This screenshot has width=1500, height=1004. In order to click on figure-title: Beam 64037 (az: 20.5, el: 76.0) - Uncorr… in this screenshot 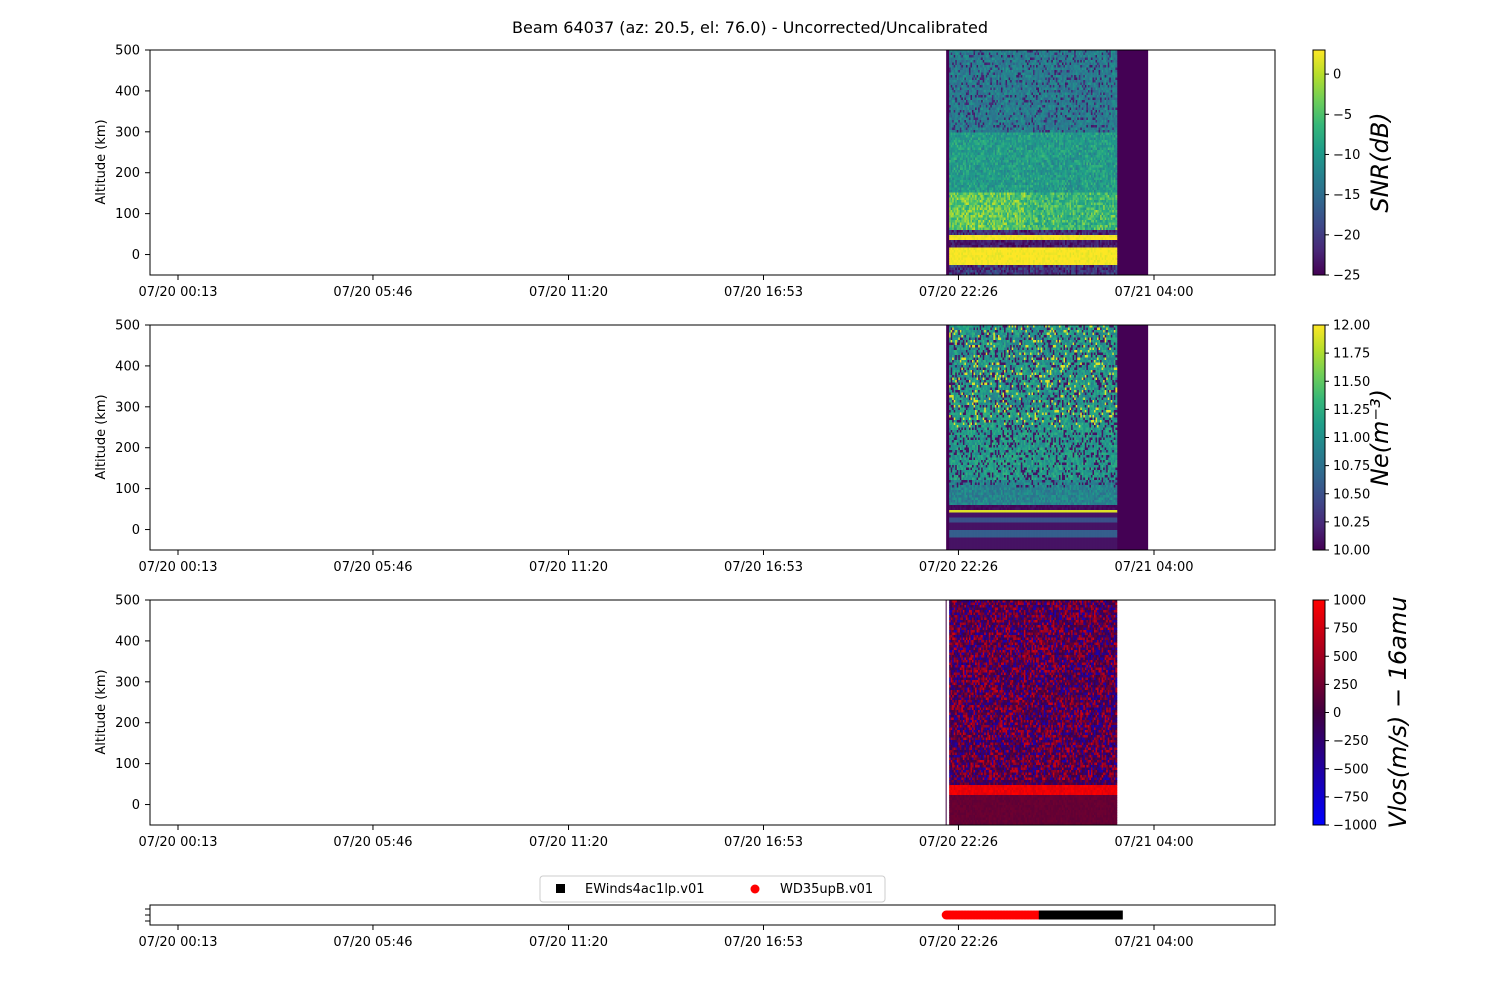, I will do `click(750, 27)`.